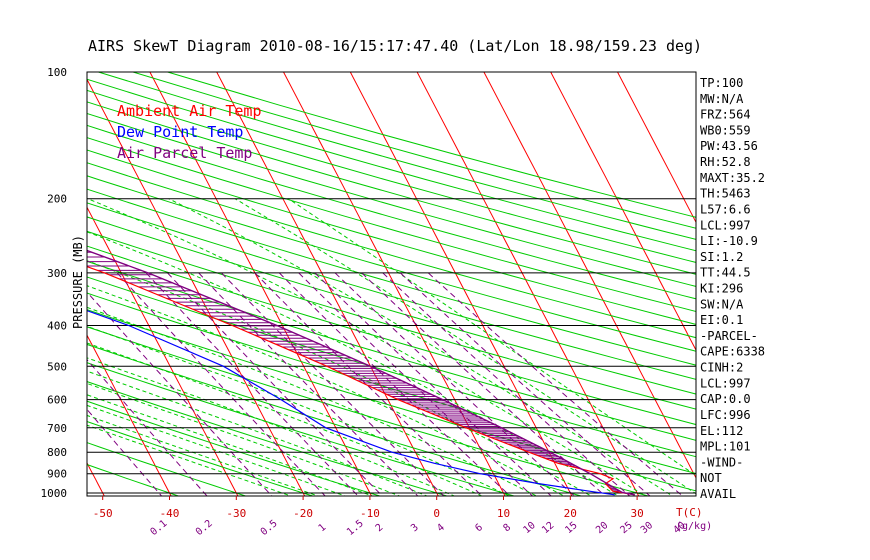  What do you see at coordinates (57, 326) in the screenshot?
I see `pressure-tick-label: 400` at bounding box center [57, 326].